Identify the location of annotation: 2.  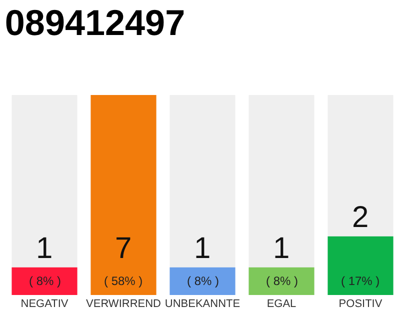
(360, 217).